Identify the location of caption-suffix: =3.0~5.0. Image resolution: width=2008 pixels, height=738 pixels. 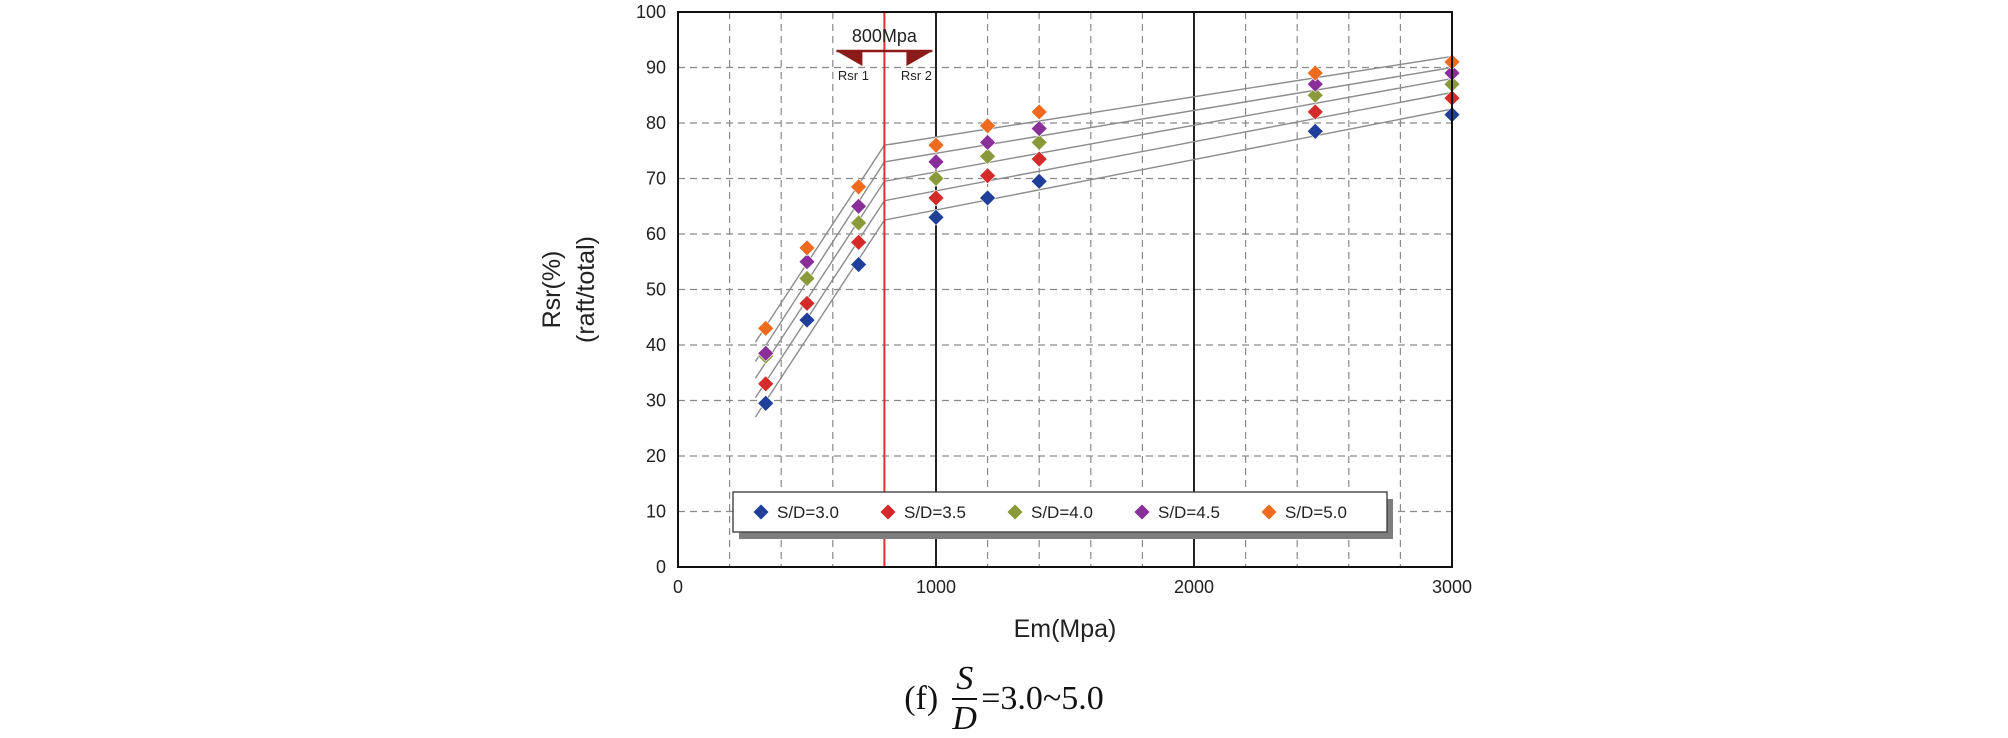
(1042, 698).